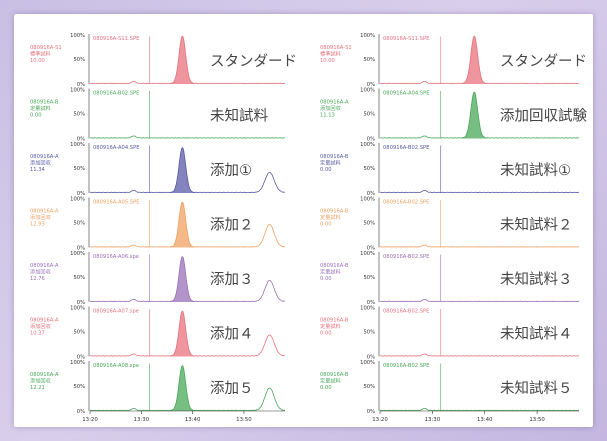 This screenshot has width=607, height=441. Describe the element at coordinates (37, 334) in the screenshot. I see `sample-amount: 10.37` at that location.